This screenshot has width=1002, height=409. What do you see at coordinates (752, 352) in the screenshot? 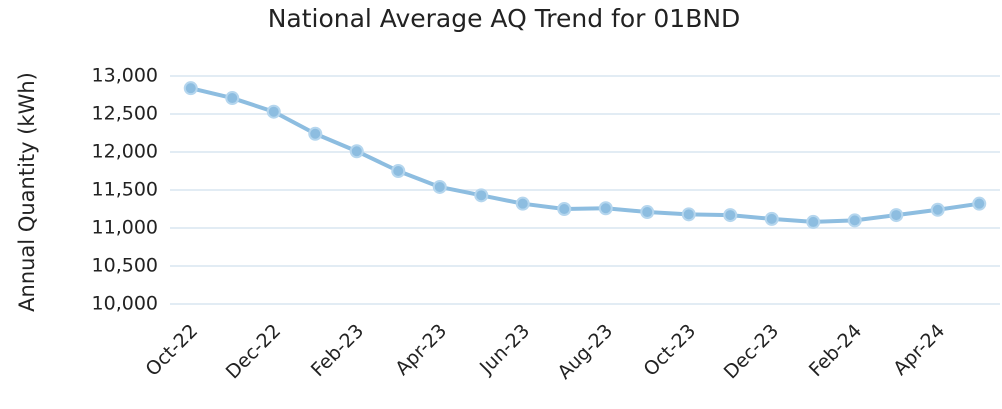
I see `x-tick-label: Dec-23` at bounding box center [752, 352].